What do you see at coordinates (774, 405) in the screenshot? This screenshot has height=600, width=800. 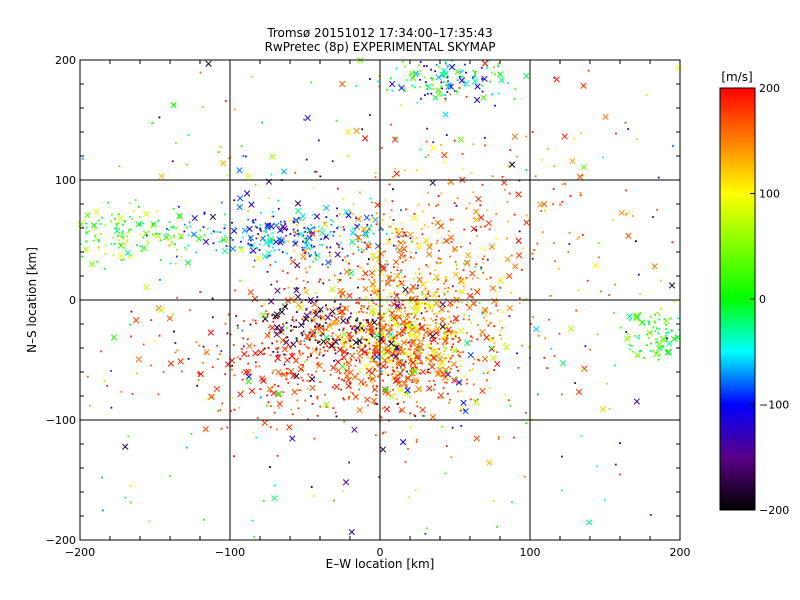 I see `colorbar-tick-label: −100` at bounding box center [774, 405].